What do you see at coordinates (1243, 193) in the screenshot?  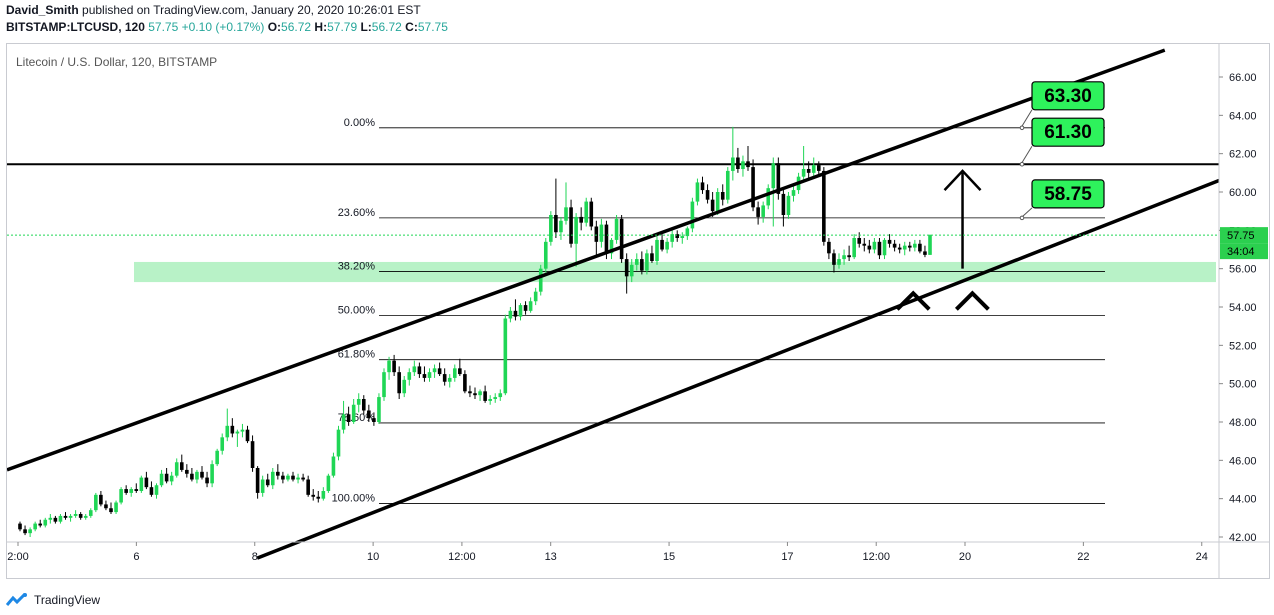 I see `price-tick-label: 60.00` at bounding box center [1243, 193].